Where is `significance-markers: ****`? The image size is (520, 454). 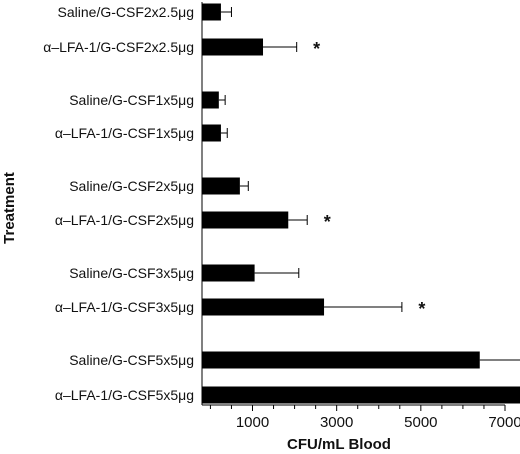
significance-markers: **** is located at coordinates (369, 179).